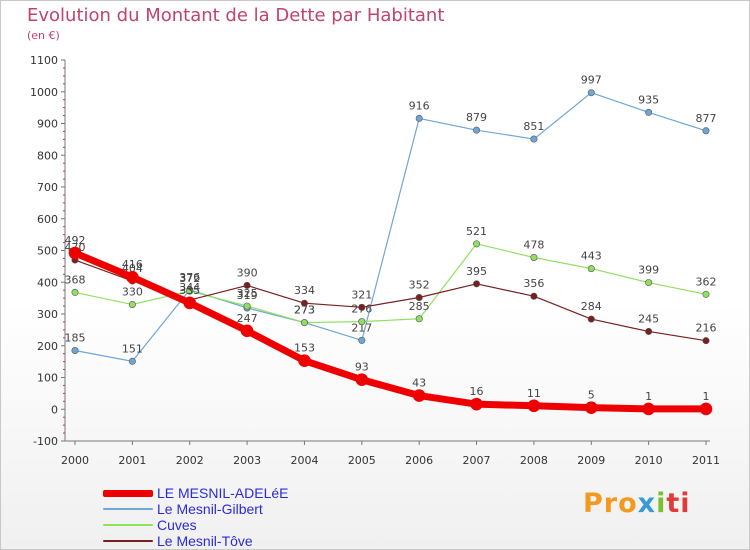  Describe the element at coordinates (648, 318) in the screenshot. I see `data-label: 245` at that location.